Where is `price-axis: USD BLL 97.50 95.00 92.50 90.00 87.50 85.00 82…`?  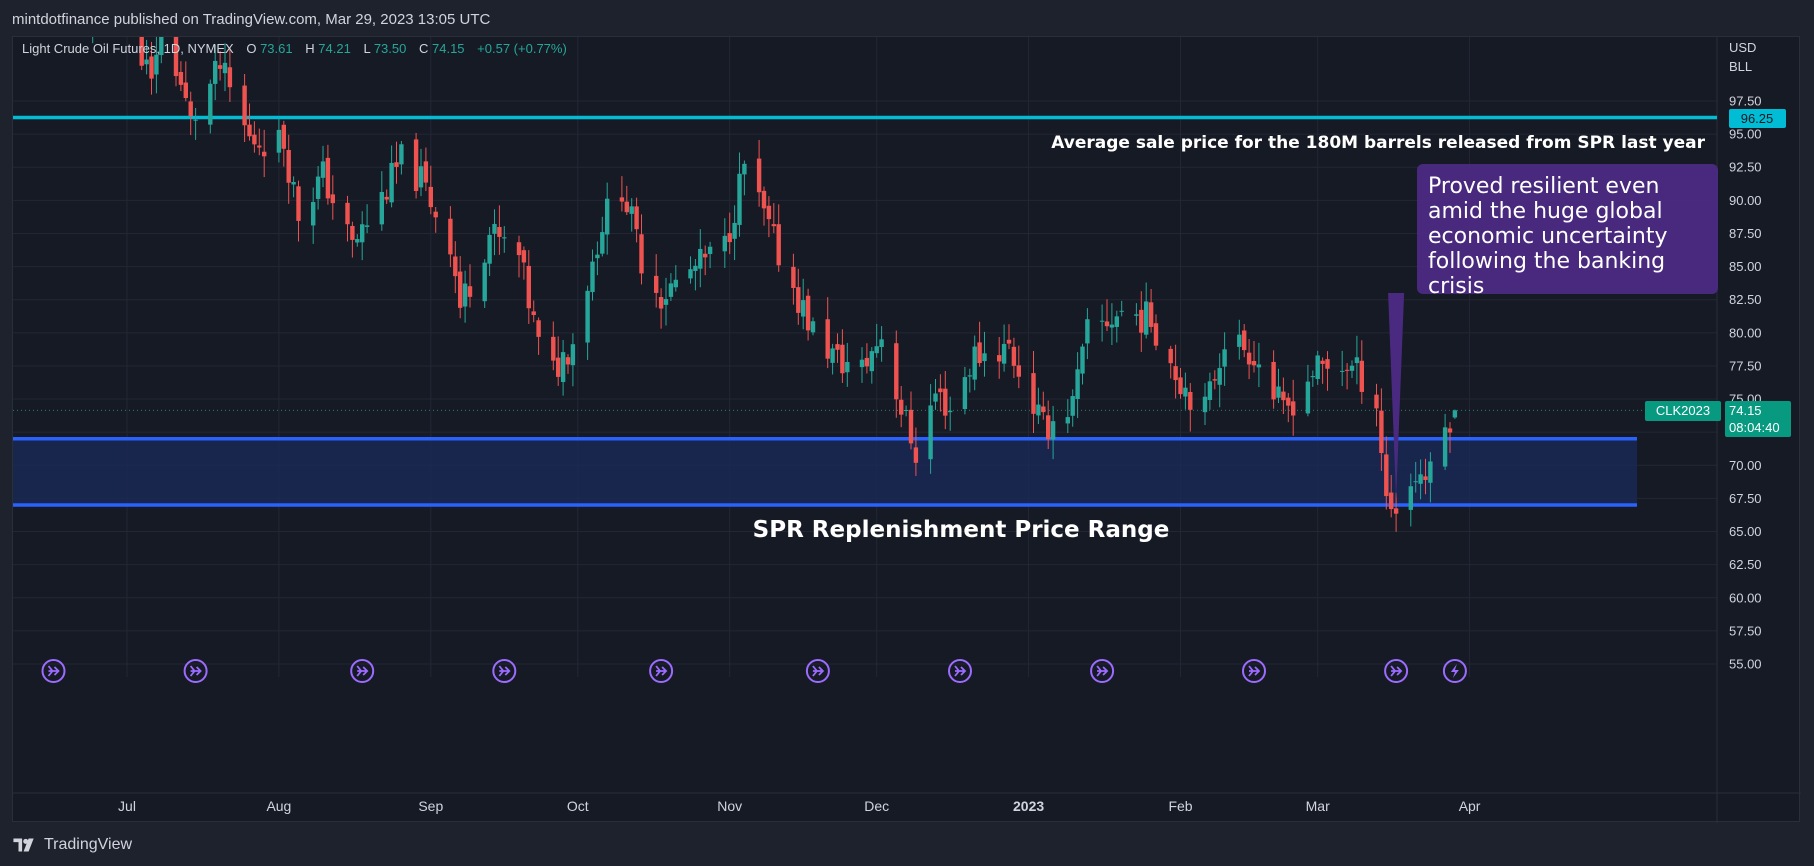
price-axis: USD BLL 97.50 95.00 92.50 90.00 87.50 85.00 82… is located at coordinates (1745, 356).